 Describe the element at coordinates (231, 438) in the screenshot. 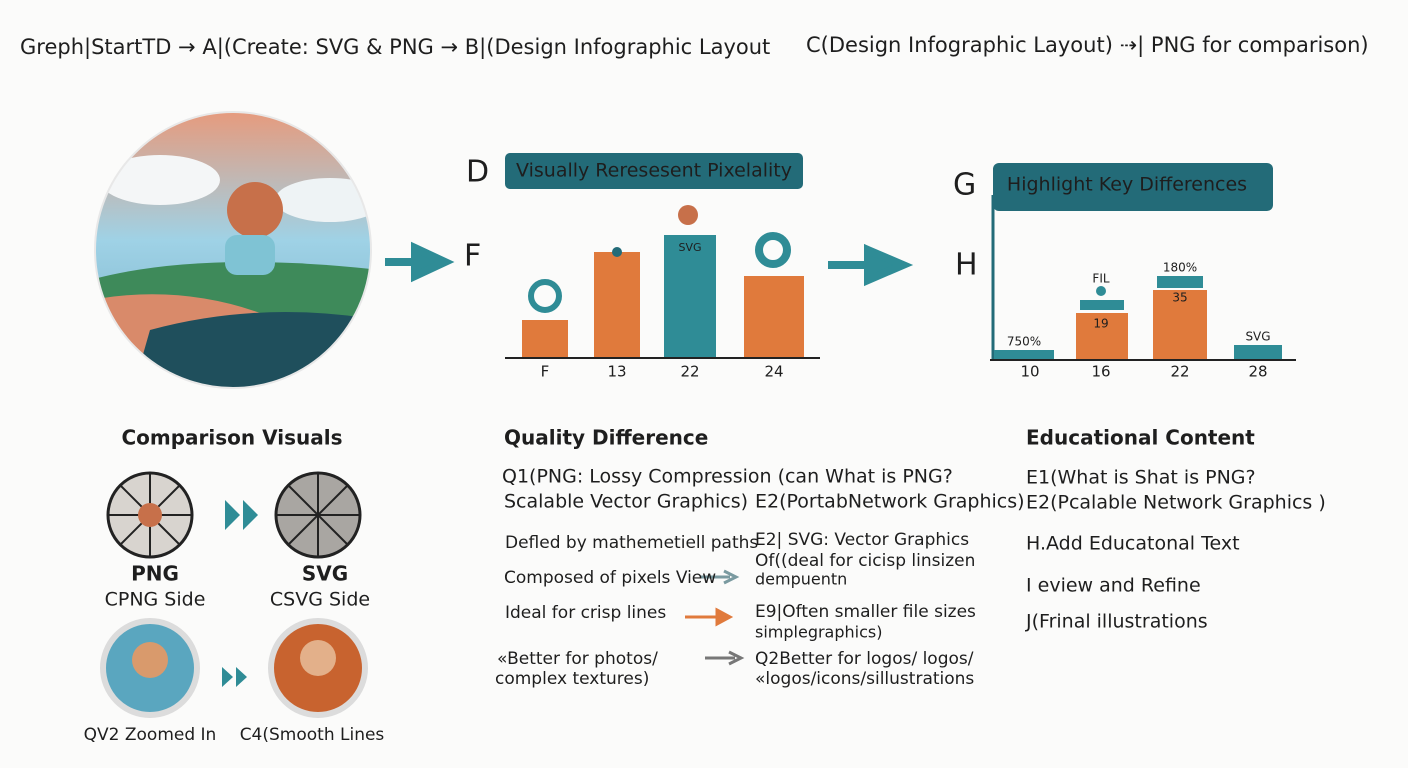

I see `section-title: Comparison Visuals` at that location.